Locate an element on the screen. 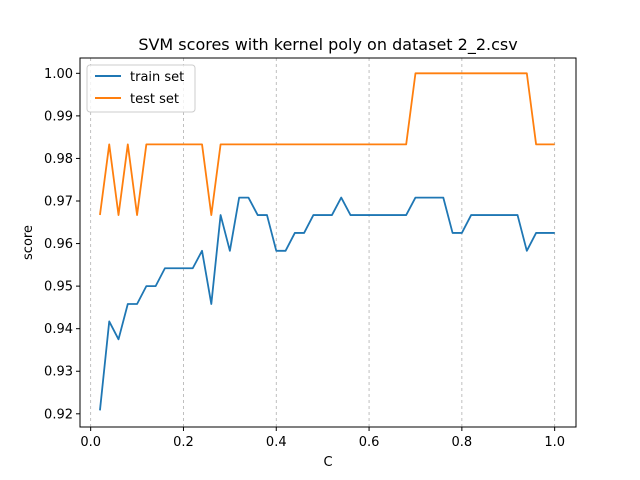 This screenshot has width=640, height=480. x-tick-label: 0.4 is located at coordinates (276, 442).